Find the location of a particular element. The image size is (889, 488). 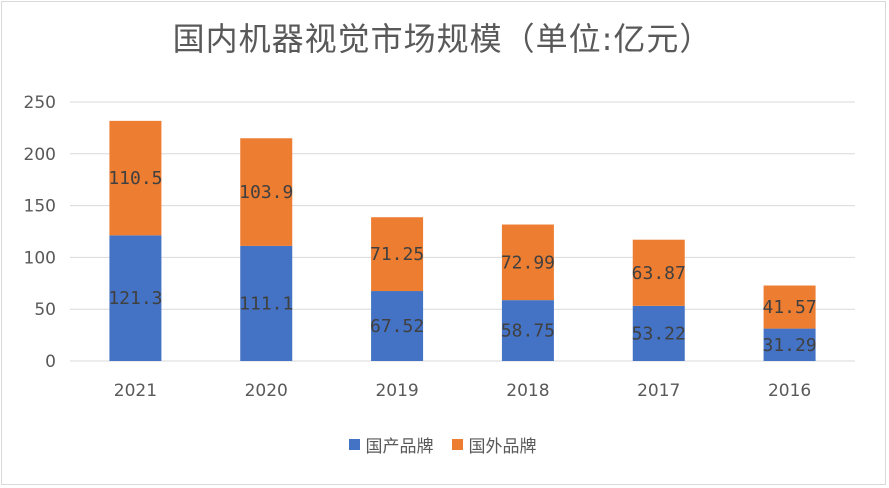

data-label: 71.25 is located at coordinates (397, 254).